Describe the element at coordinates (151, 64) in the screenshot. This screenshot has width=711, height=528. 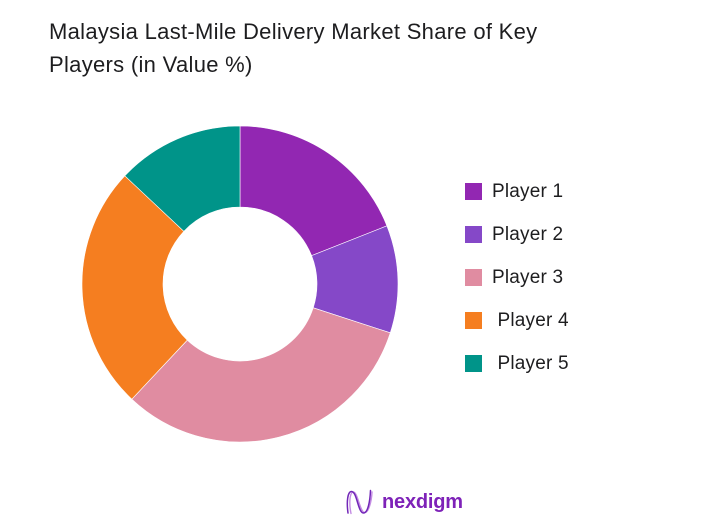
I see `chart-title-line2: Players (in Value %)` at that location.